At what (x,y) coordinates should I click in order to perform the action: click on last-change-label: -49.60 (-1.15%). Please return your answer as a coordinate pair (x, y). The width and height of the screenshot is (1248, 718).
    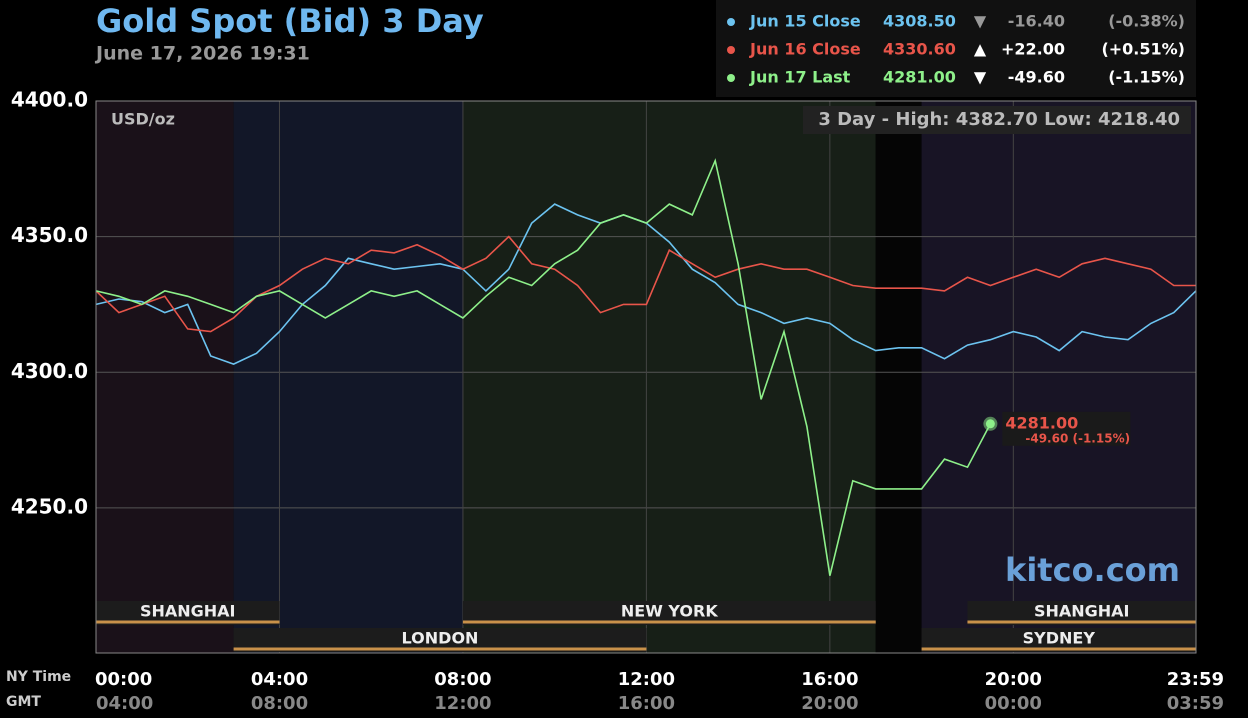
    Looking at the image, I should click on (1077, 438).